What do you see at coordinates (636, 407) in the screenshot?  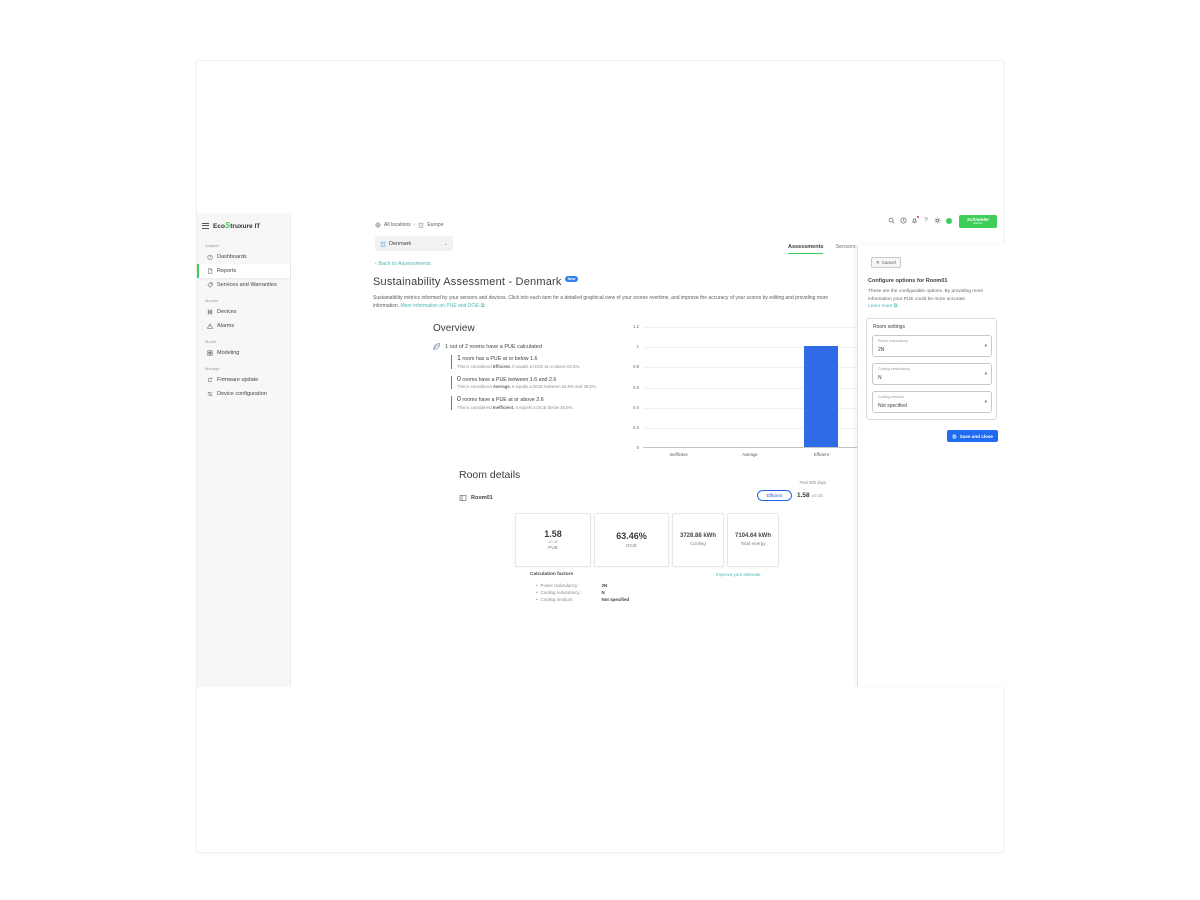 I see `chart-ytick-label: 0.4` at bounding box center [636, 407].